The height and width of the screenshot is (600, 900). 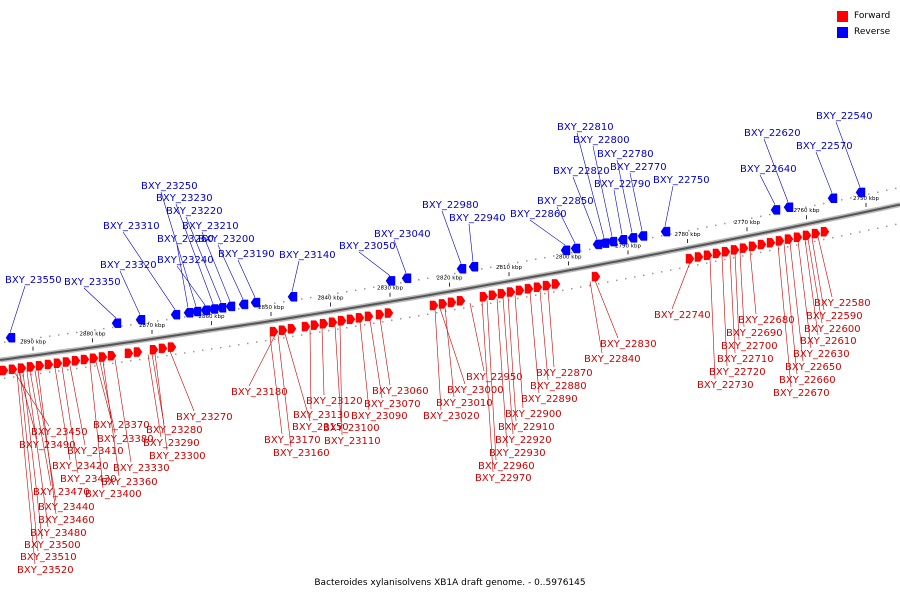 What do you see at coordinates (506, 466) in the screenshot?
I see `gene-label-forward: BXY_22960` at bounding box center [506, 466].